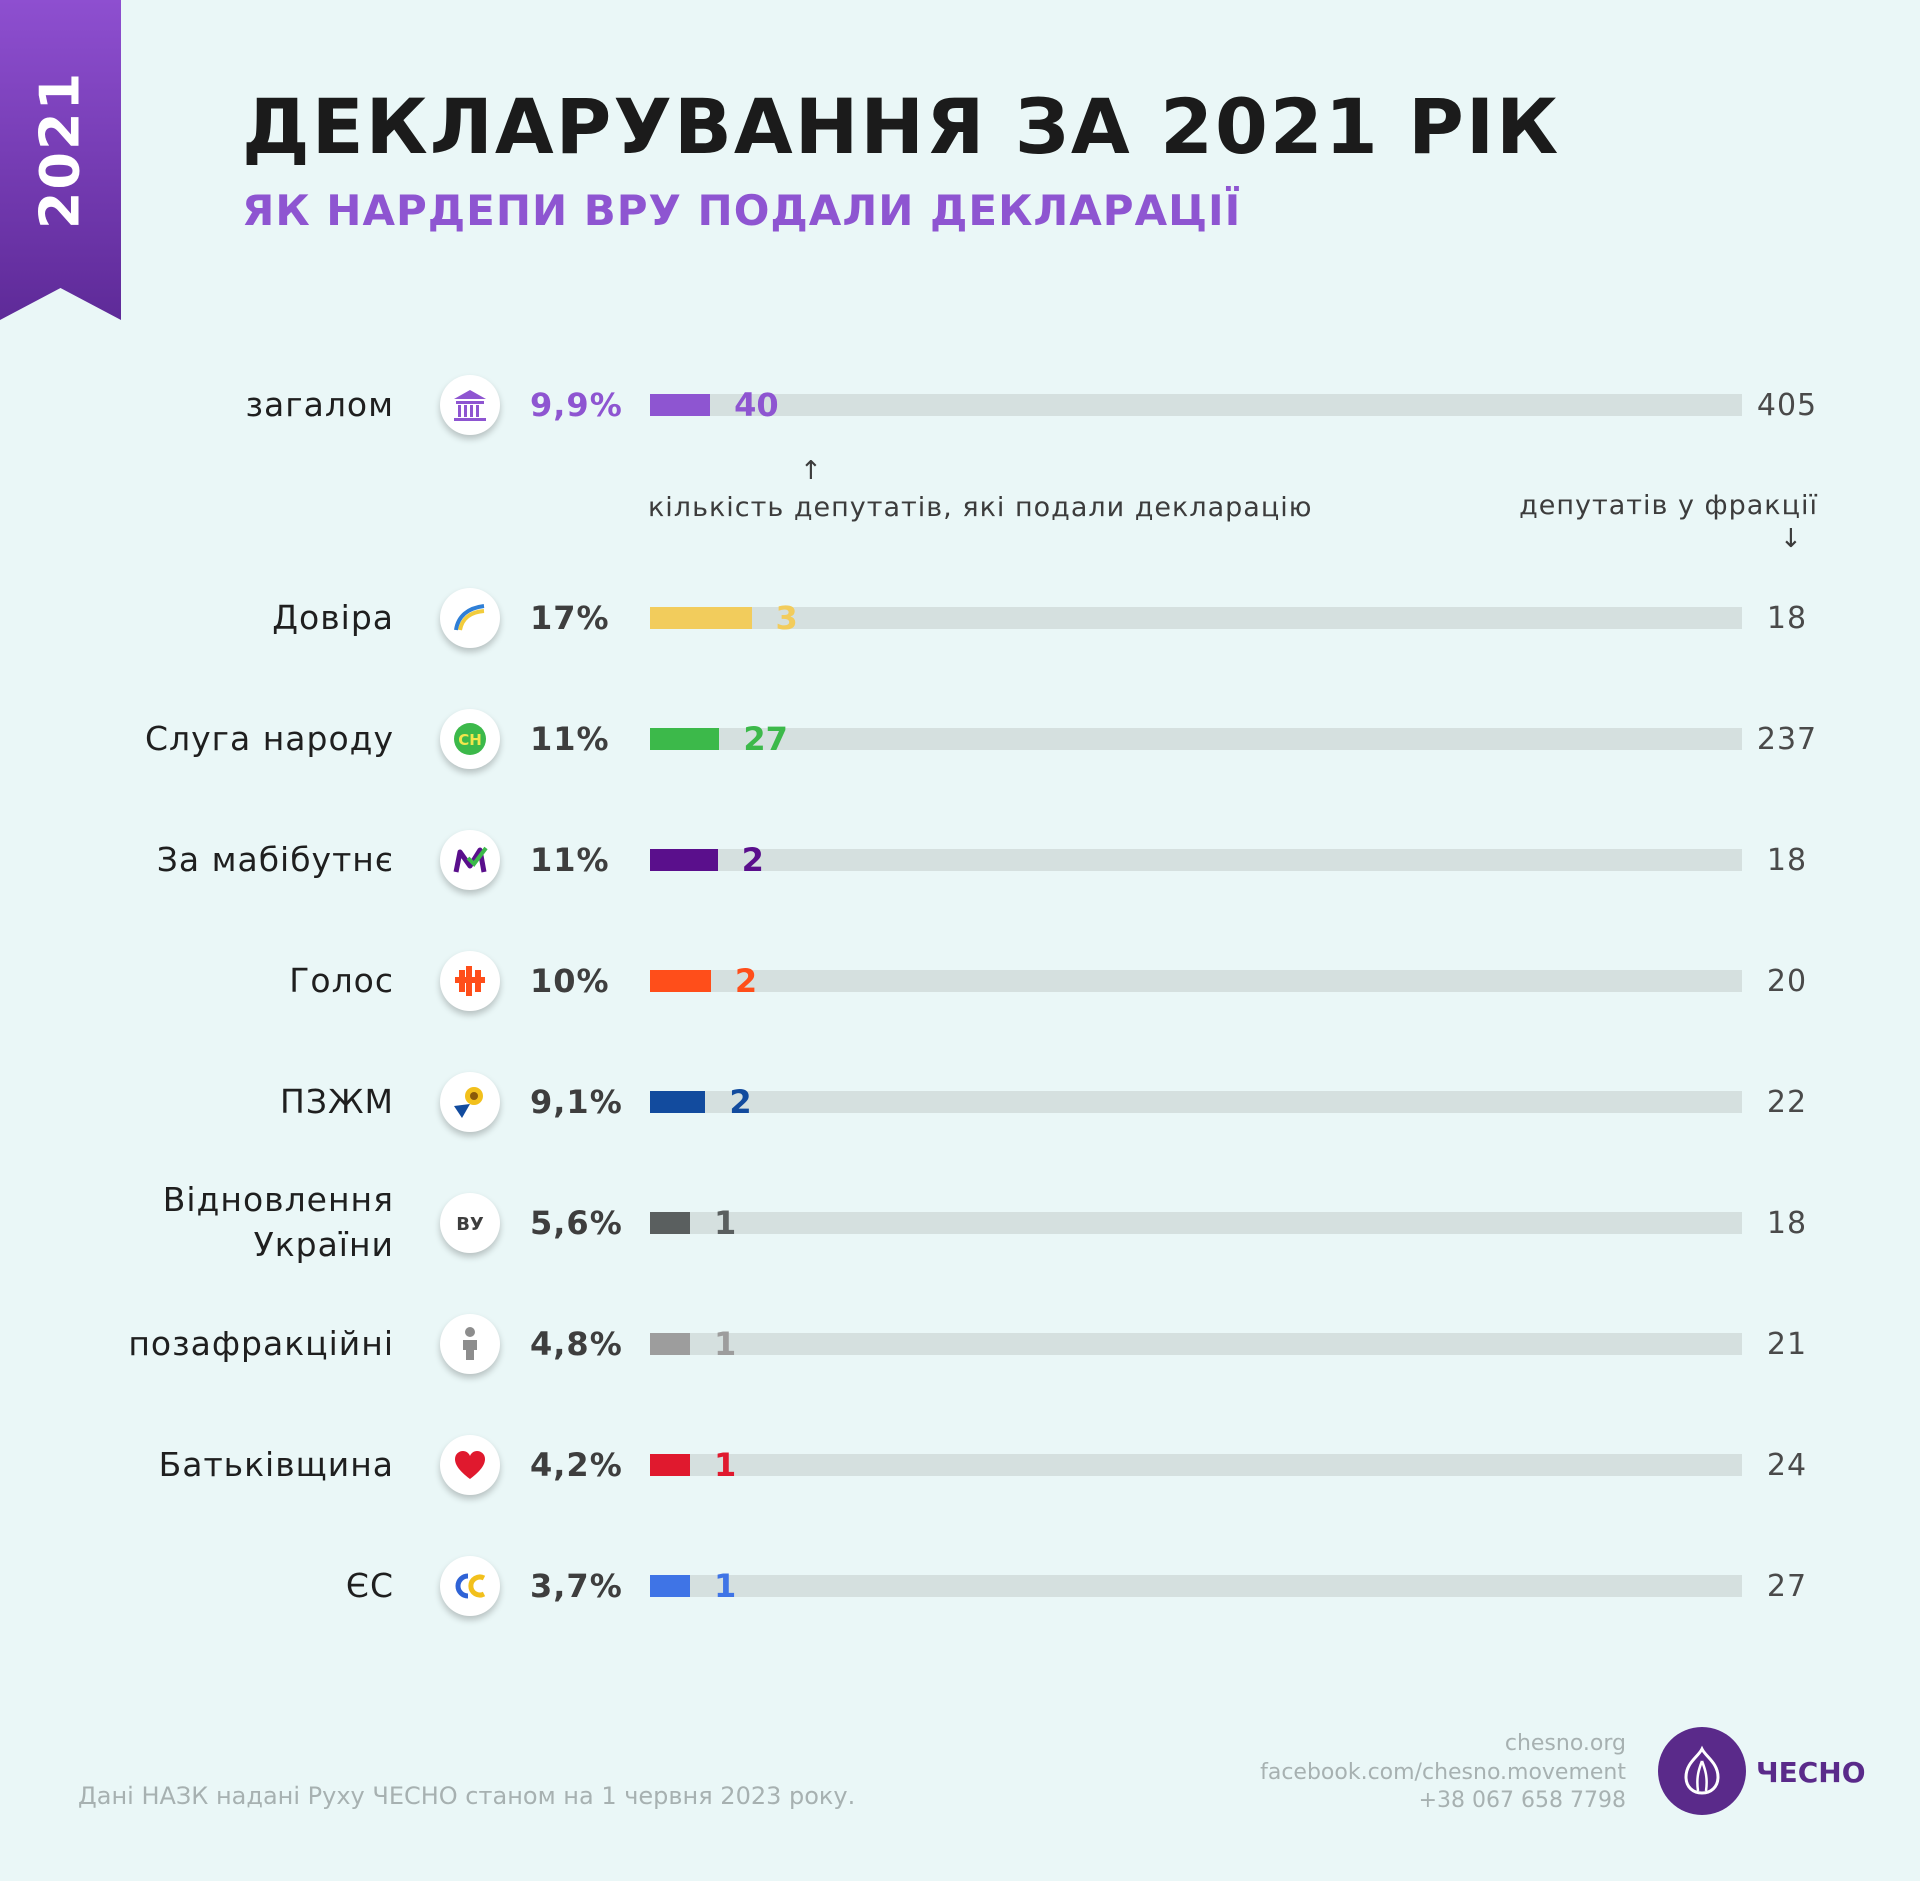  Describe the element at coordinates (470, 1465) in the screenshot. I see `heart-icon` at that location.